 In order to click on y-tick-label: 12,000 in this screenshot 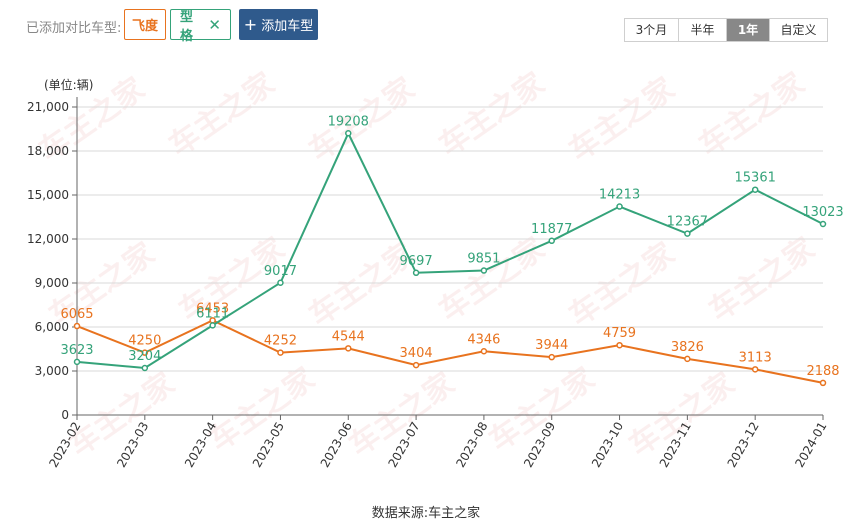, I will do `click(48, 239)`.